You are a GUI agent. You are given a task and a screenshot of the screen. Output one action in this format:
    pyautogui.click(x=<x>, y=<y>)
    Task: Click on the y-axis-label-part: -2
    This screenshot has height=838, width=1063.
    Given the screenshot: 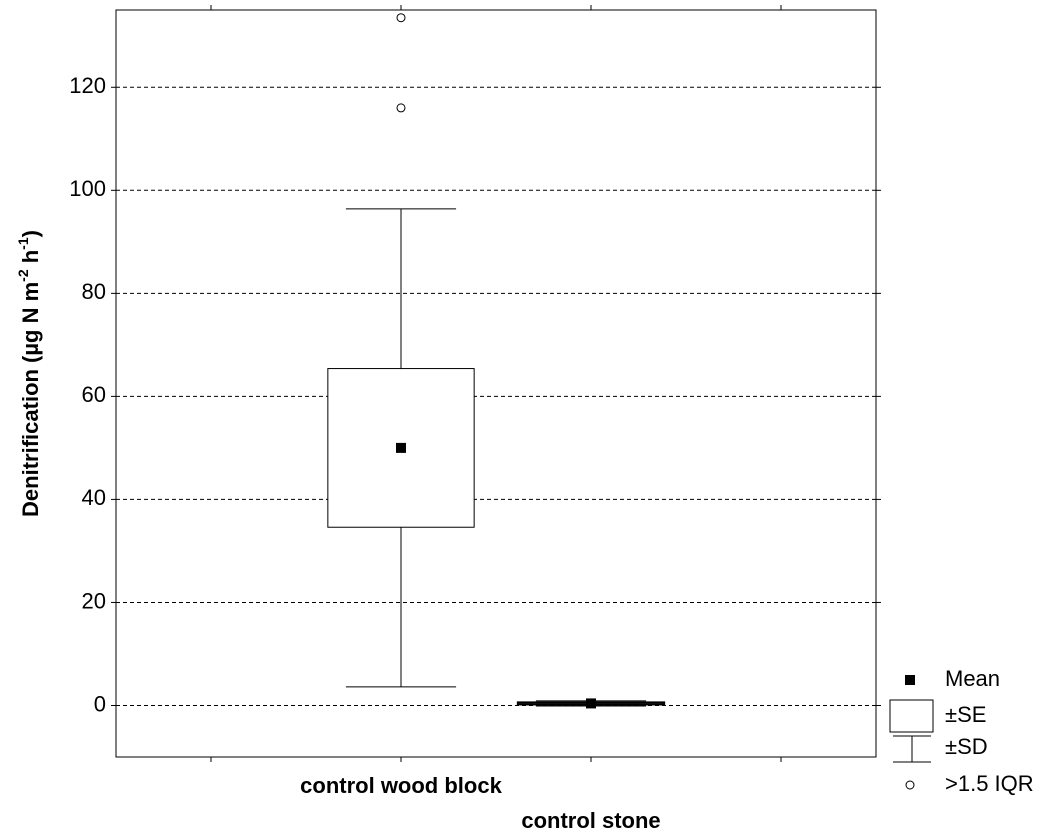 What is the action you would take?
    pyautogui.click(x=23, y=275)
    